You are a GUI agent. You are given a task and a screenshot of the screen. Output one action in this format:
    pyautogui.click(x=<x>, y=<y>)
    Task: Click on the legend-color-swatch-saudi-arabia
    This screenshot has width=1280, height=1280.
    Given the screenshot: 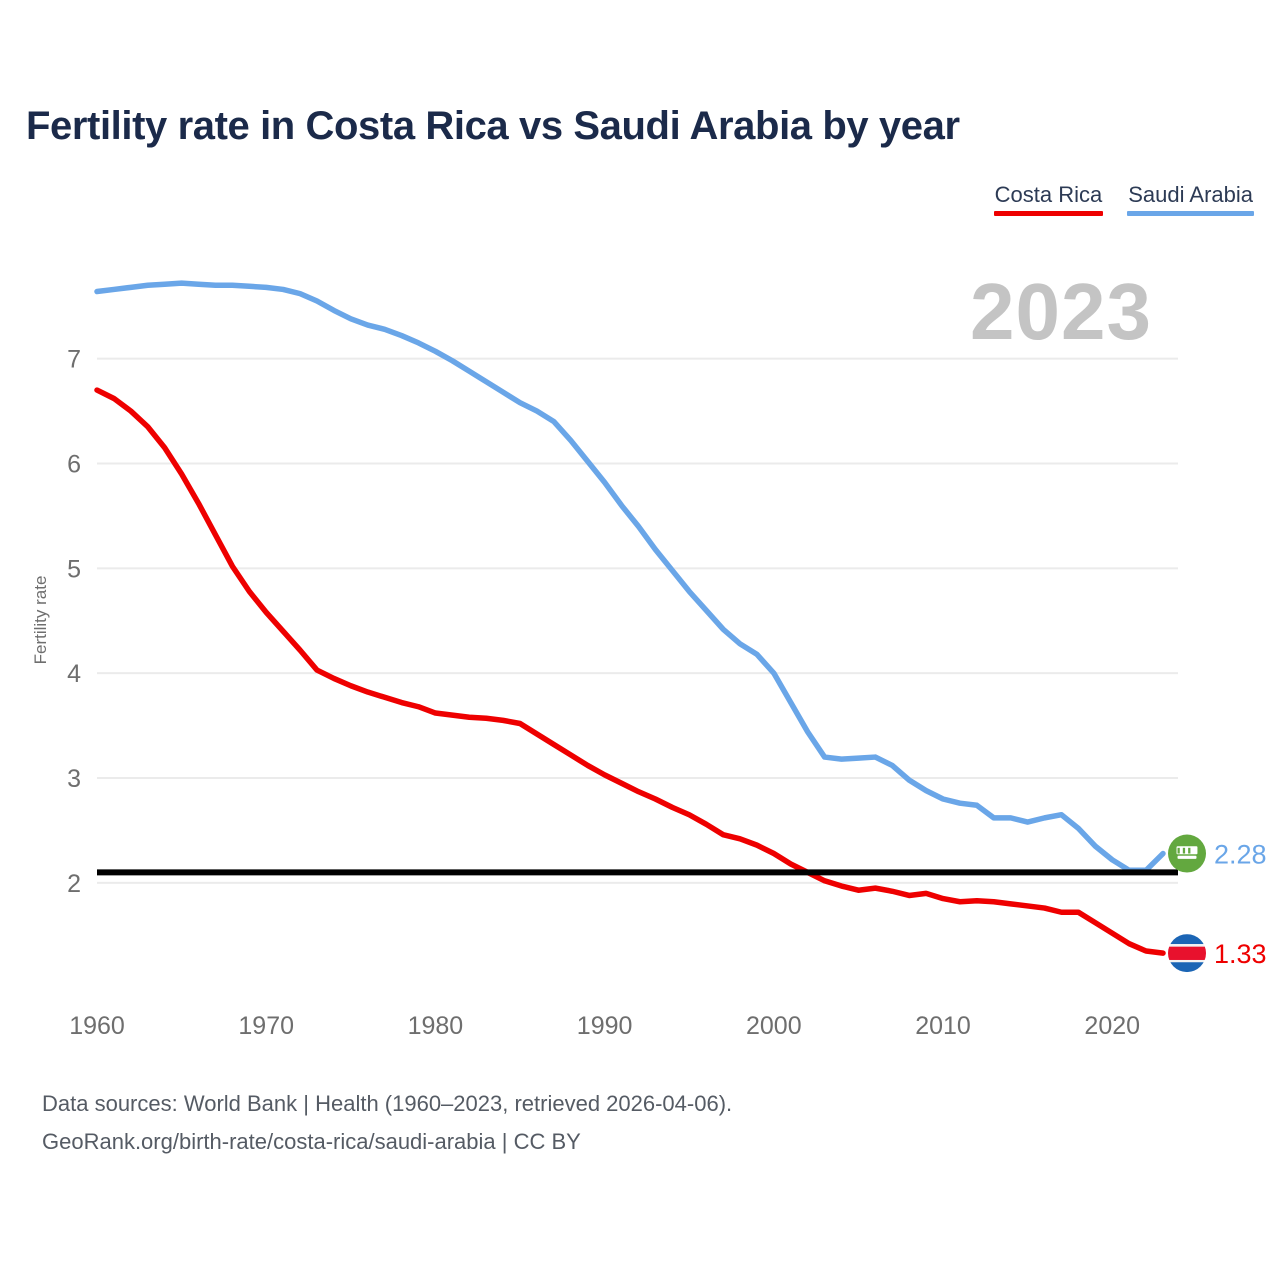 What is the action you would take?
    pyautogui.click(x=1190, y=213)
    